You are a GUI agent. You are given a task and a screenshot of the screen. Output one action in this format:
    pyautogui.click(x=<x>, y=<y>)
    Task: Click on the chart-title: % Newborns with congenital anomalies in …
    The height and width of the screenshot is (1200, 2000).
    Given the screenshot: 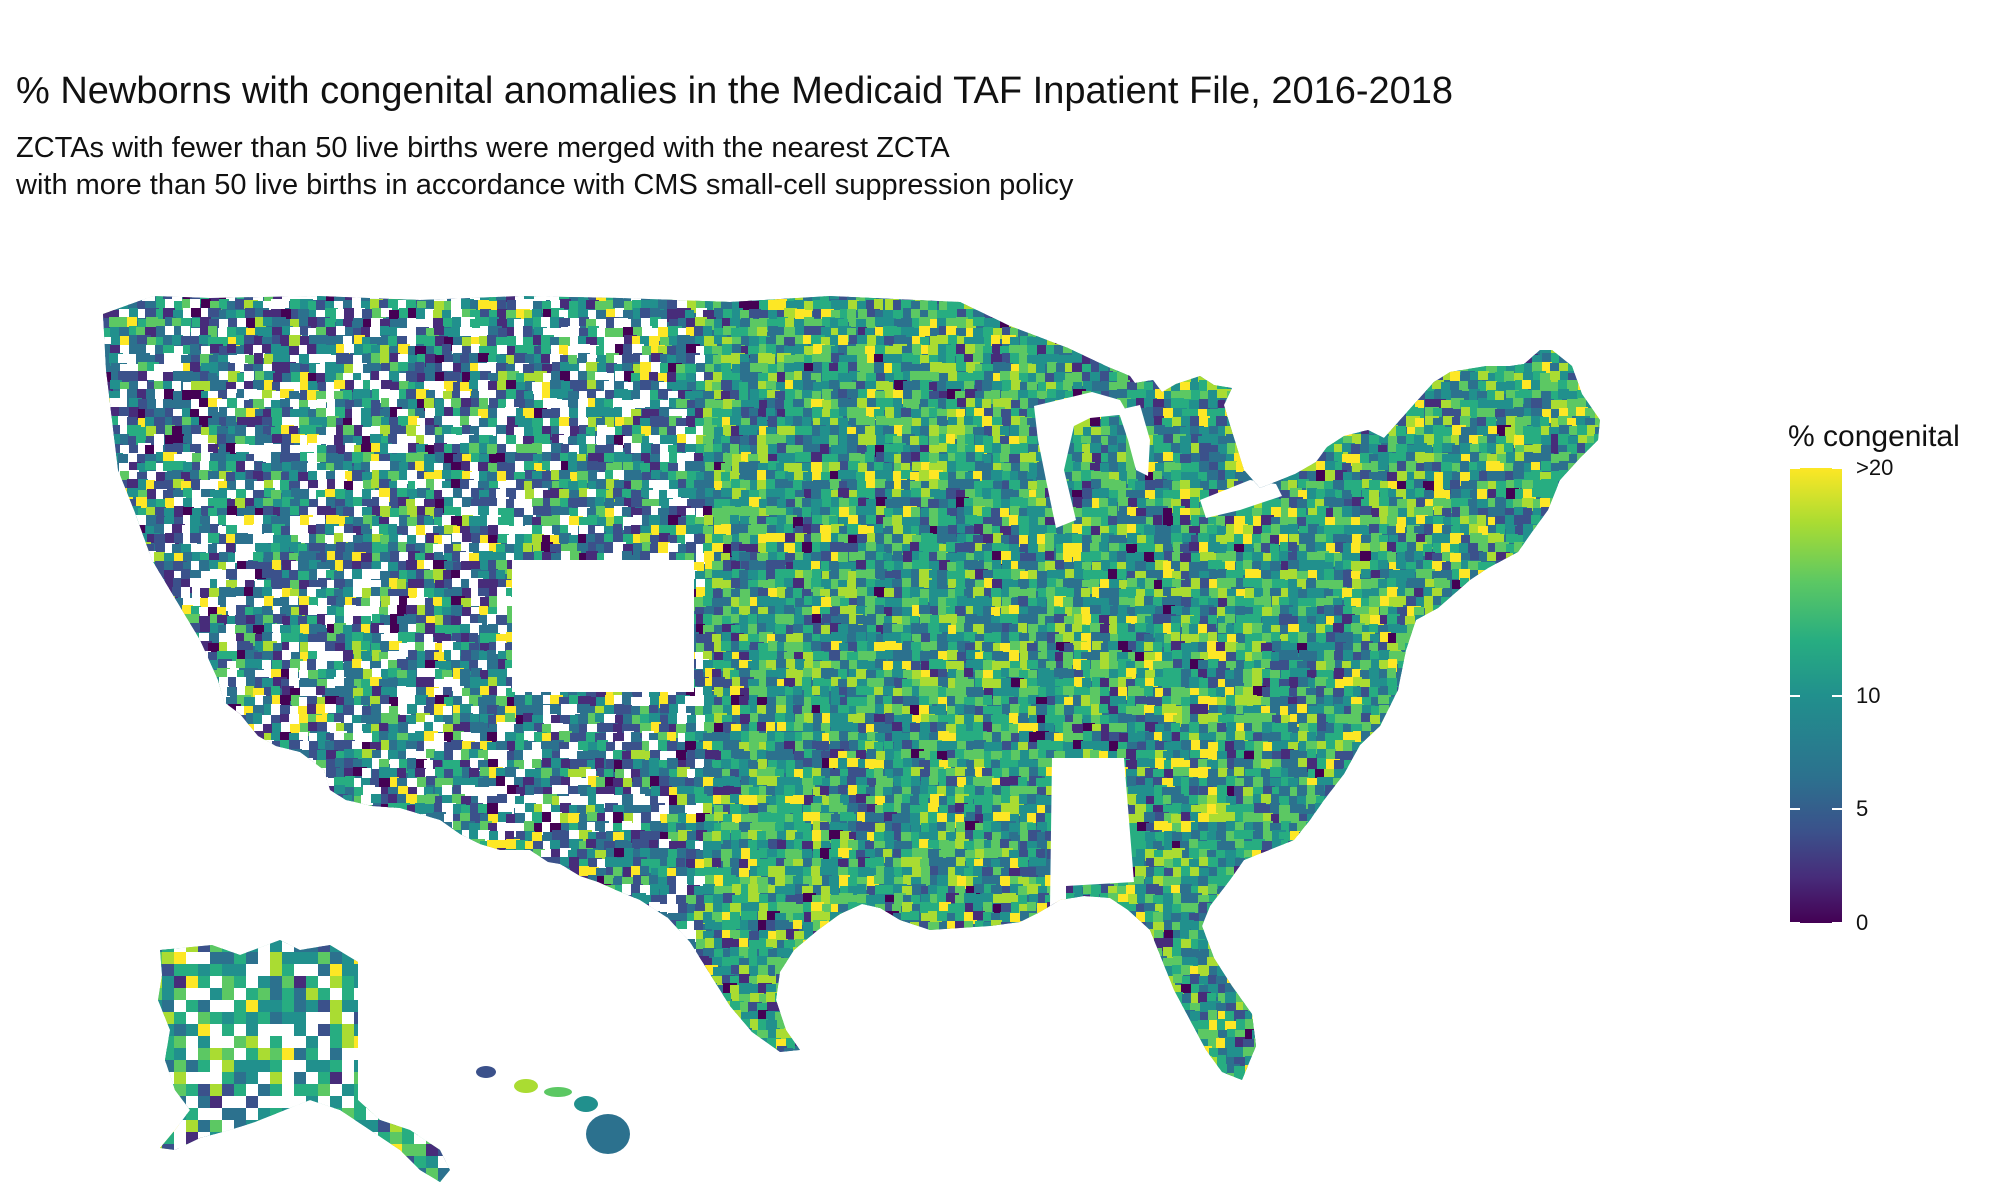 What is the action you would take?
    pyautogui.click(x=735, y=91)
    